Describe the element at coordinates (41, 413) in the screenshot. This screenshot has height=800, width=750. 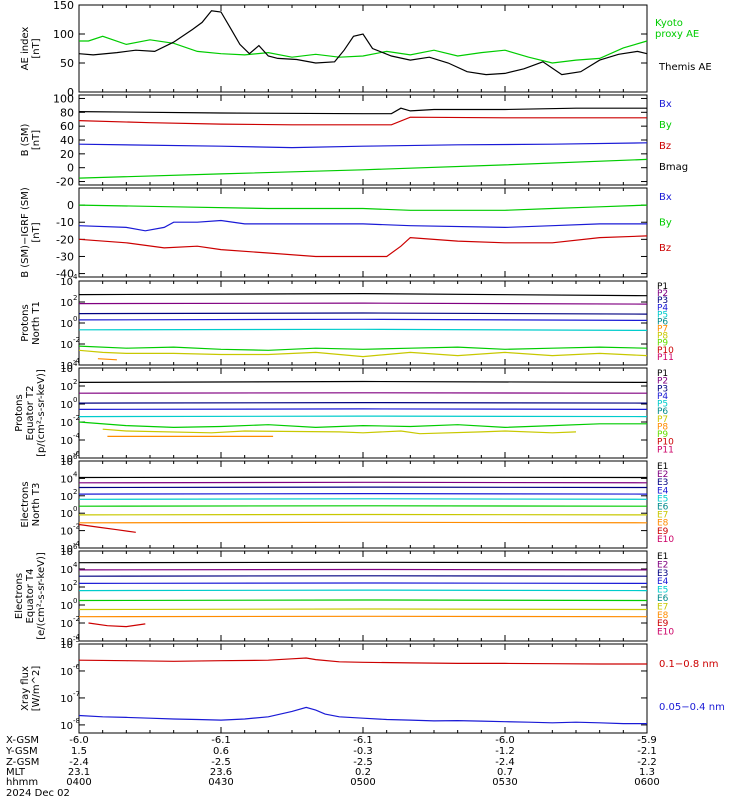
I see `y-axis-label: [p/(cm²-s-sr-keV)]` at that location.